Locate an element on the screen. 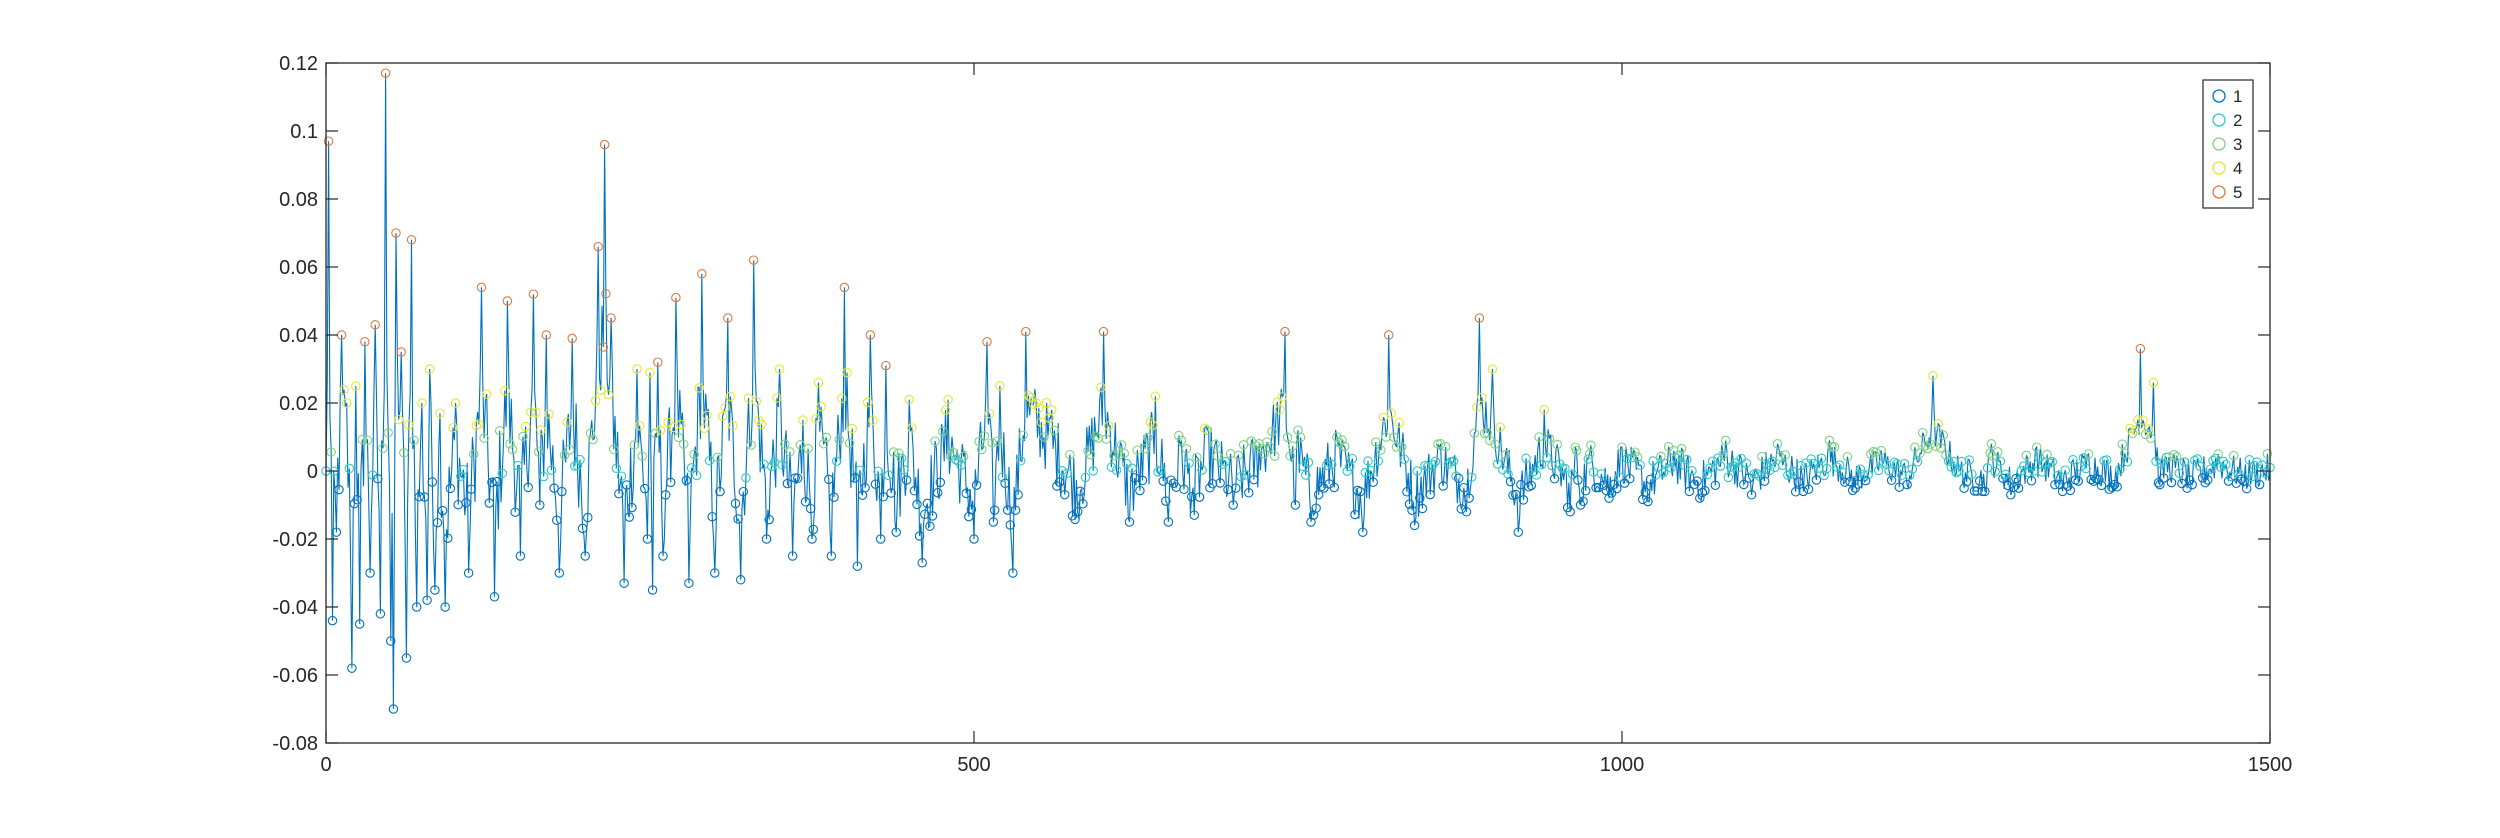  legend-label: 2 is located at coordinates (2237, 120).